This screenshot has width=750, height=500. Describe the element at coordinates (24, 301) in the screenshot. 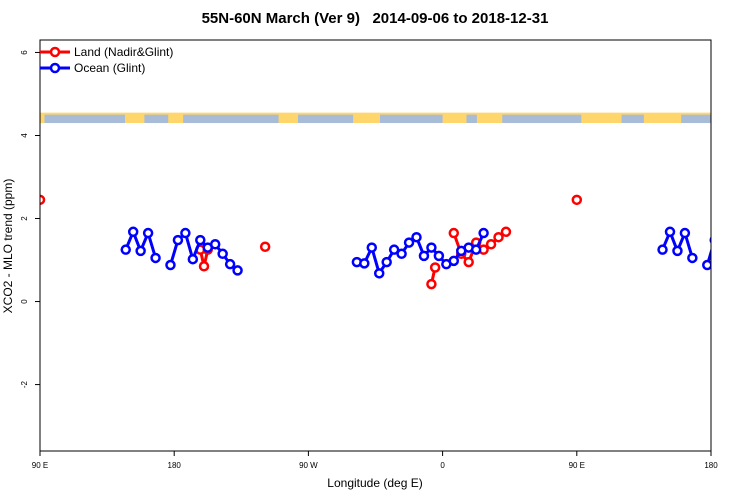

I see `y-tick-label: 0` at that location.